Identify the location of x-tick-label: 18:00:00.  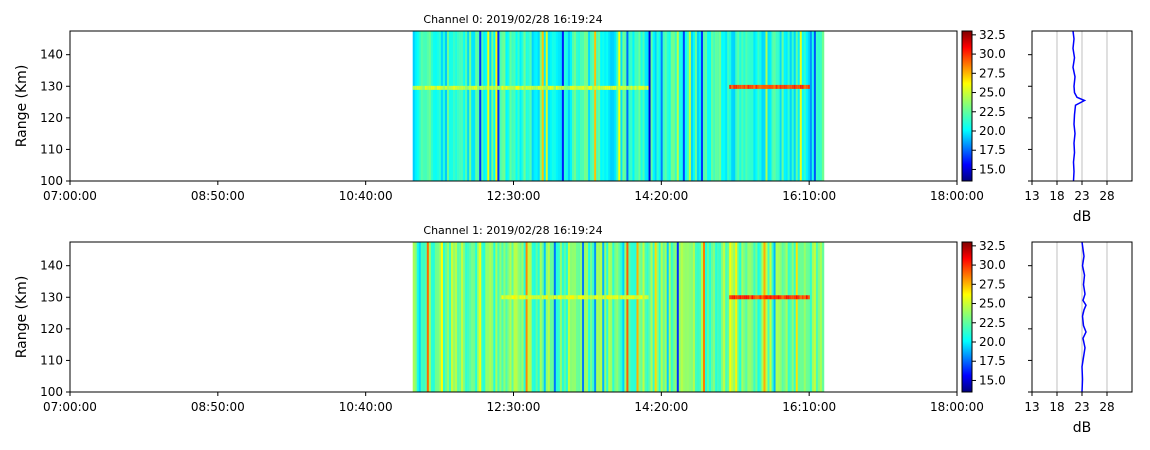
(957, 196).